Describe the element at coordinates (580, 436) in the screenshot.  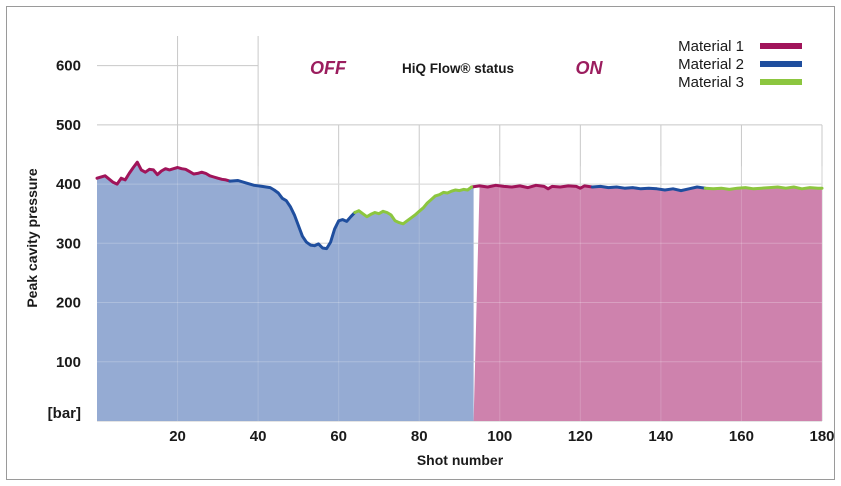
I see `x-tick-120: 120` at that location.